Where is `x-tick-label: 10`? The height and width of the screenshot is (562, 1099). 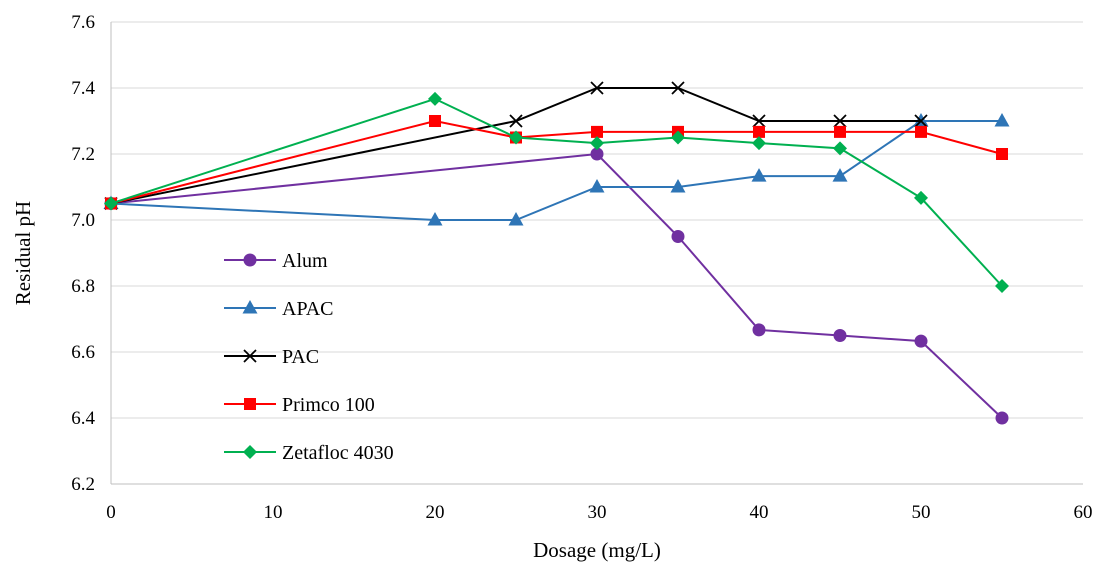 x-tick-label: 10 is located at coordinates (273, 512).